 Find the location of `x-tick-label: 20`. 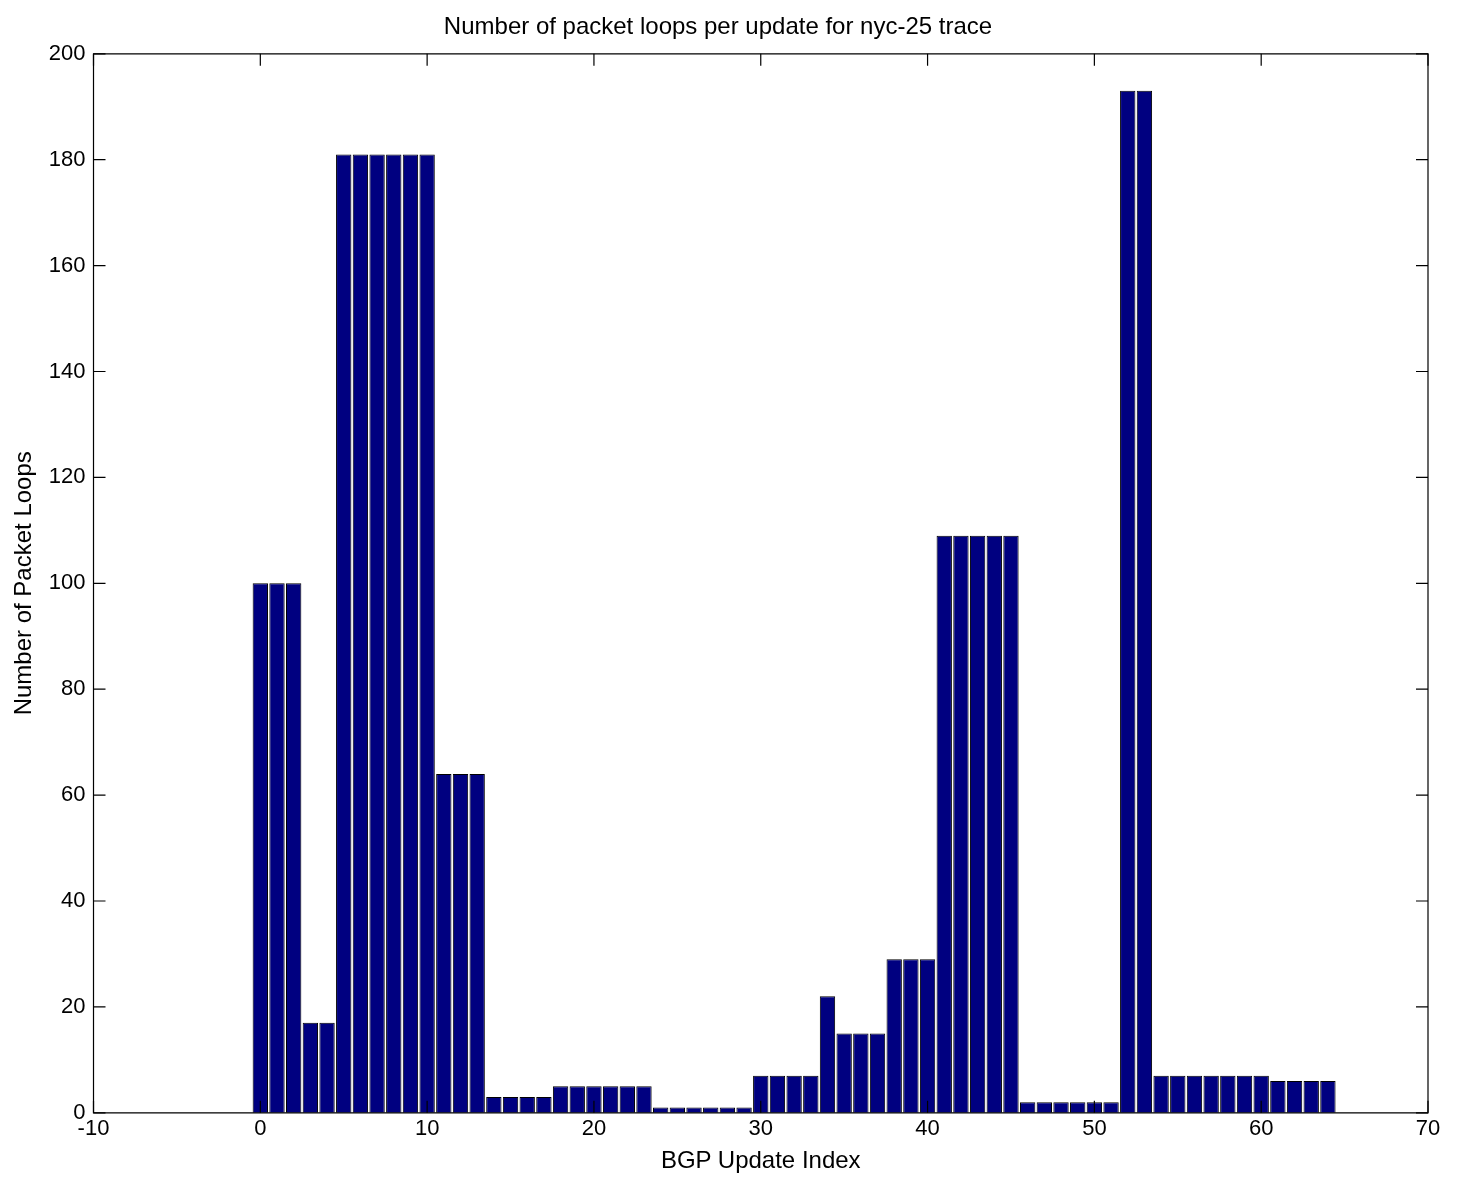

x-tick-label: 20 is located at coordinates (594, 1128).